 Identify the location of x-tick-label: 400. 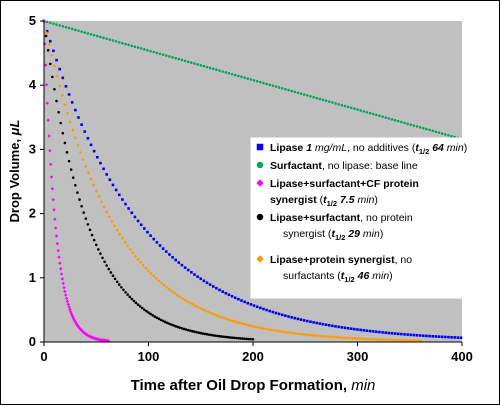
(462, 356).